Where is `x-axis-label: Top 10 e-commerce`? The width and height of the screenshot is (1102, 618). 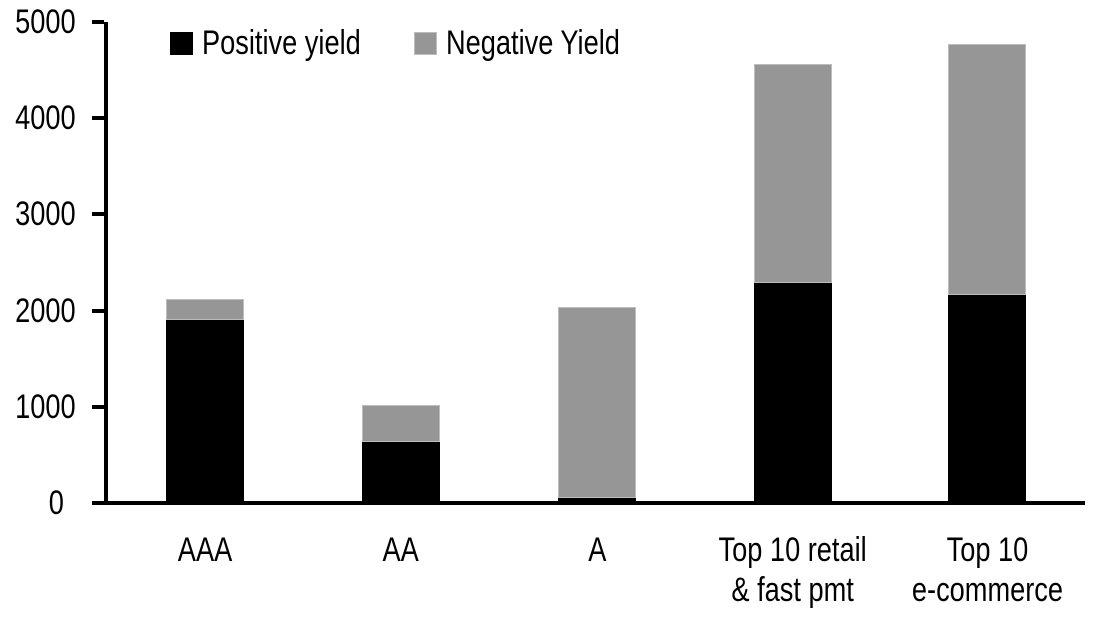 x-axis-label: Top 10 e-commerce is located at coordinates (979, 570).